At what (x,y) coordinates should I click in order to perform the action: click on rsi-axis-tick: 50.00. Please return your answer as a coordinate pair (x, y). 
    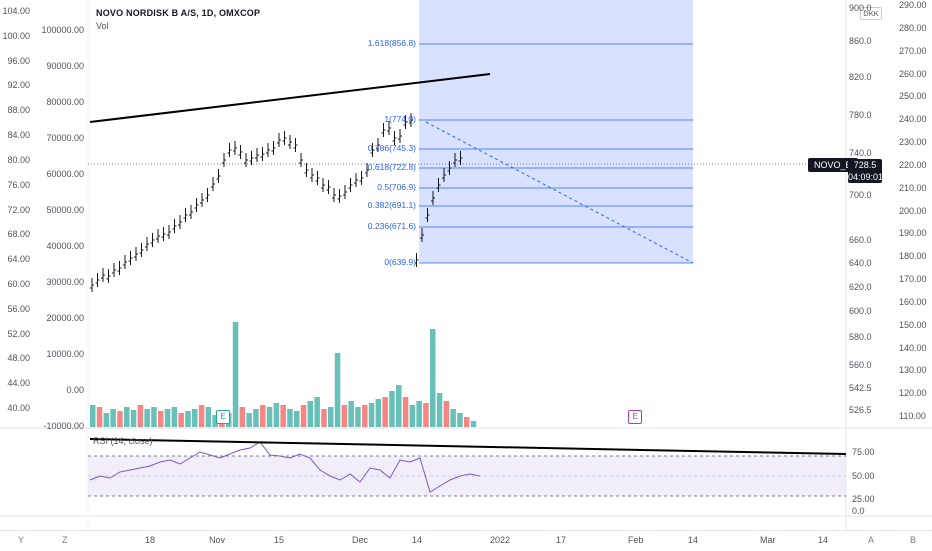
    Looking at the image, I should click on (863, 476).